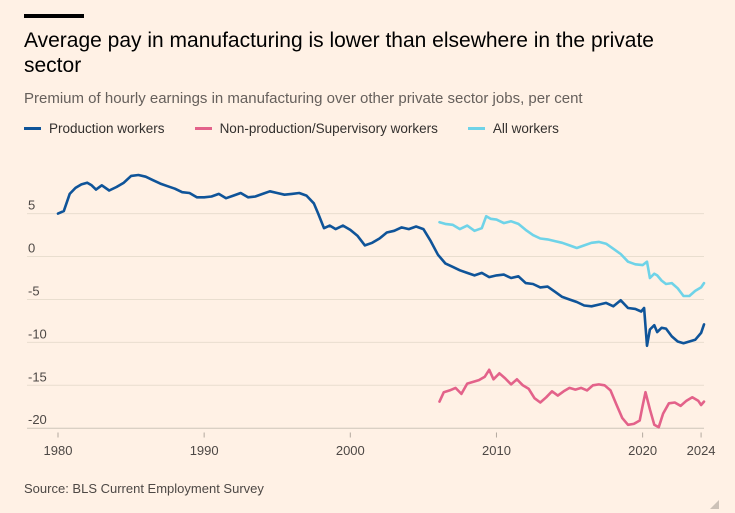 Image resolution: width=735 pixels, height=513 pixels. Describe the element at coordinates (572, 398) in the screenshot. I see `series-line-non-production-supervisory-workers` at that location.